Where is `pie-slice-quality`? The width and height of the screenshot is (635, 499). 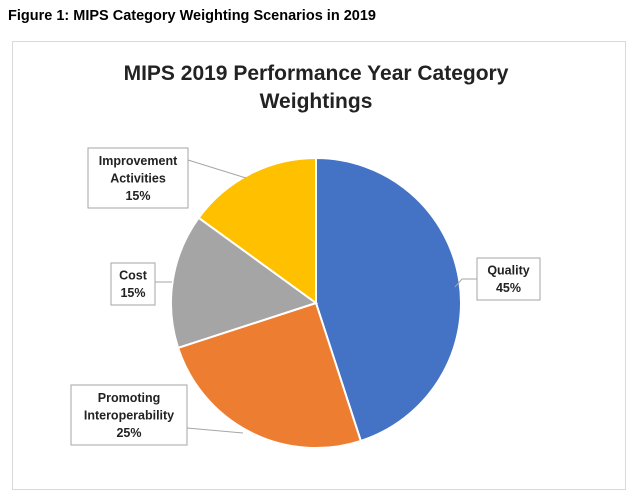 pie-slice-quality is located at coordinates (388, 299).